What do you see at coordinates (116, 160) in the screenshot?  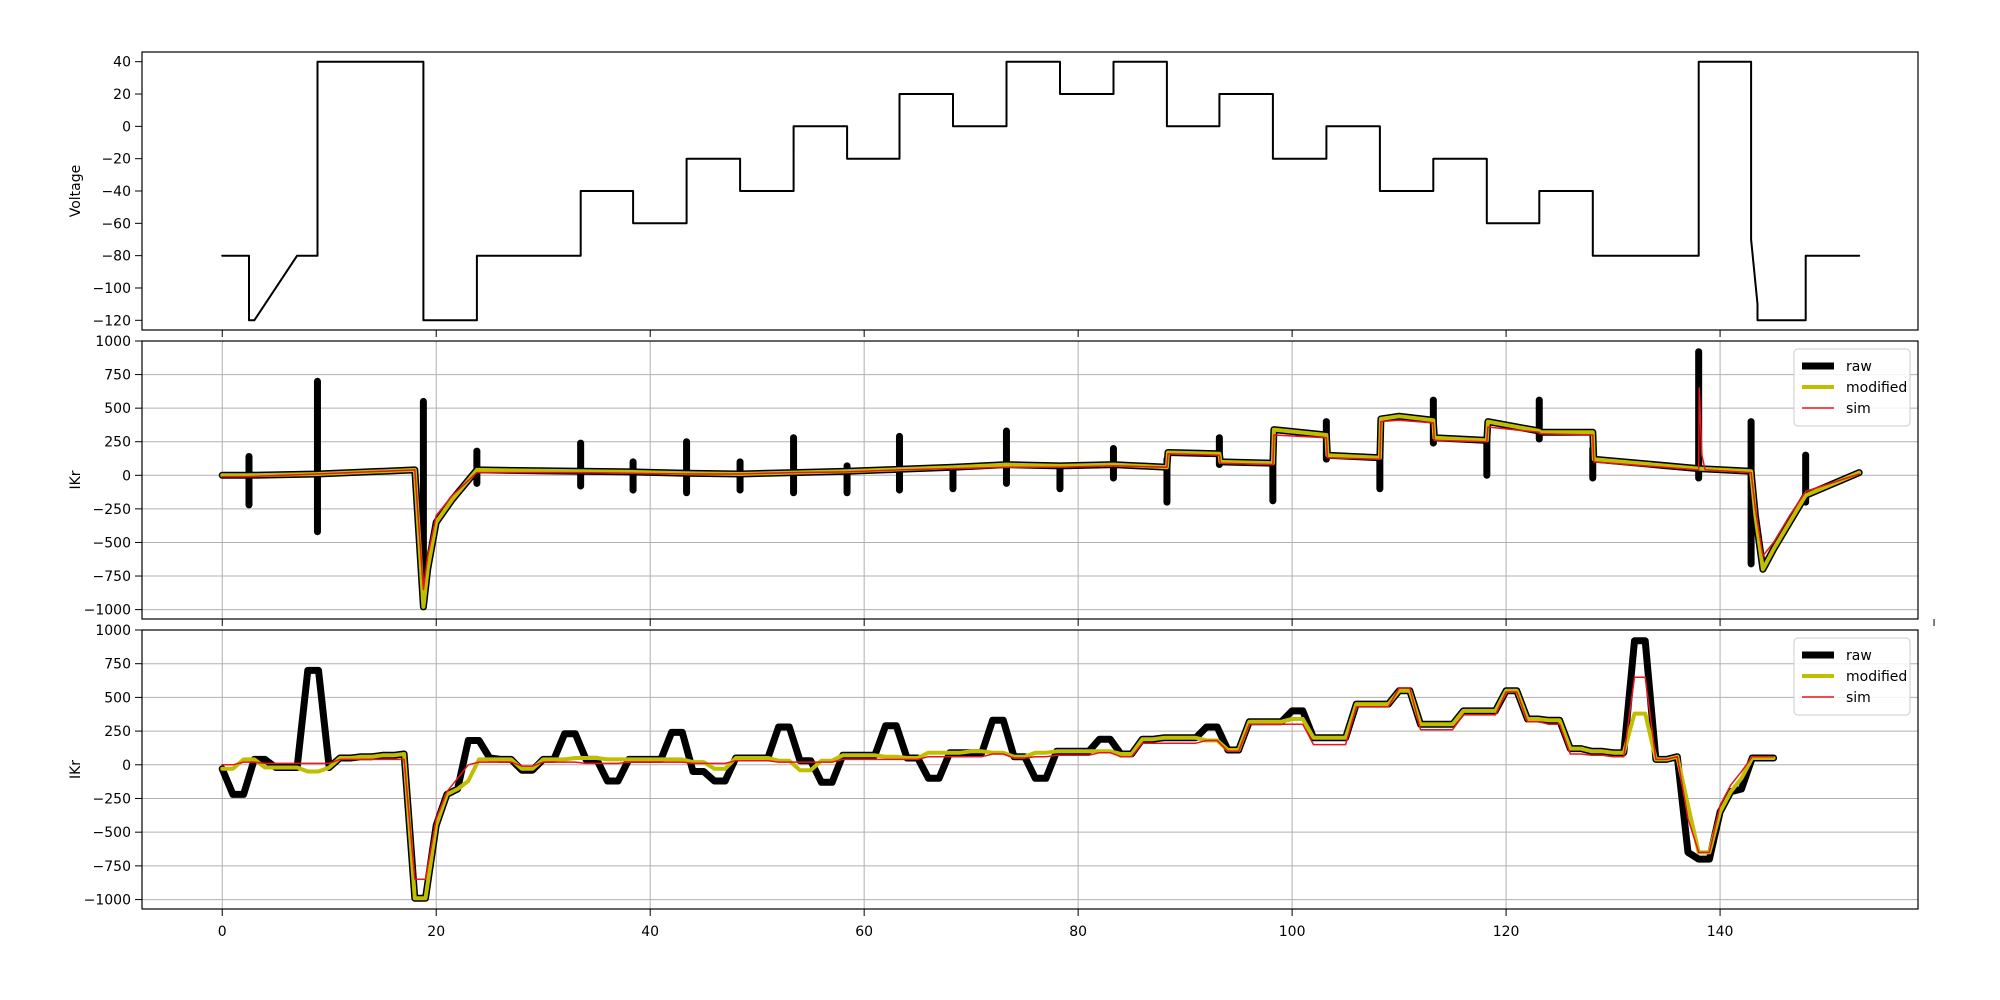 I see `y-tick-label: −20` at bounding box center [116, 160].